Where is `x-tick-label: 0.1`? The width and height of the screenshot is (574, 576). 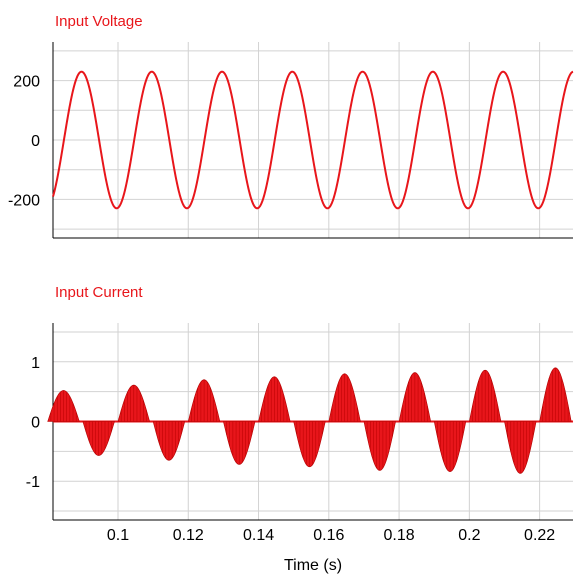 x-tick-label: 0.1 is located at coordinates (118, 535).